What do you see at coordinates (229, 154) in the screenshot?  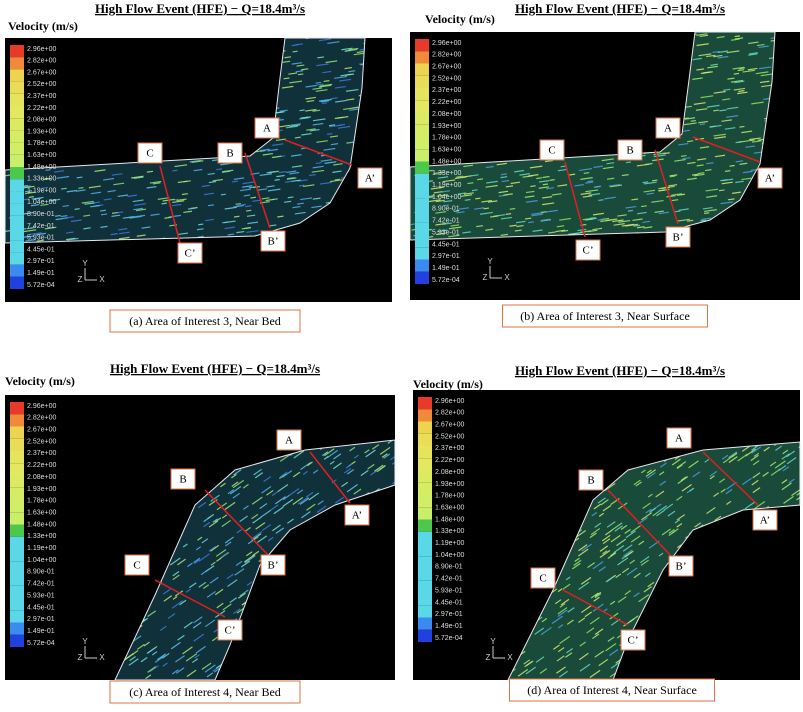 I see `section-label: B` at bounding box center [229, 154].